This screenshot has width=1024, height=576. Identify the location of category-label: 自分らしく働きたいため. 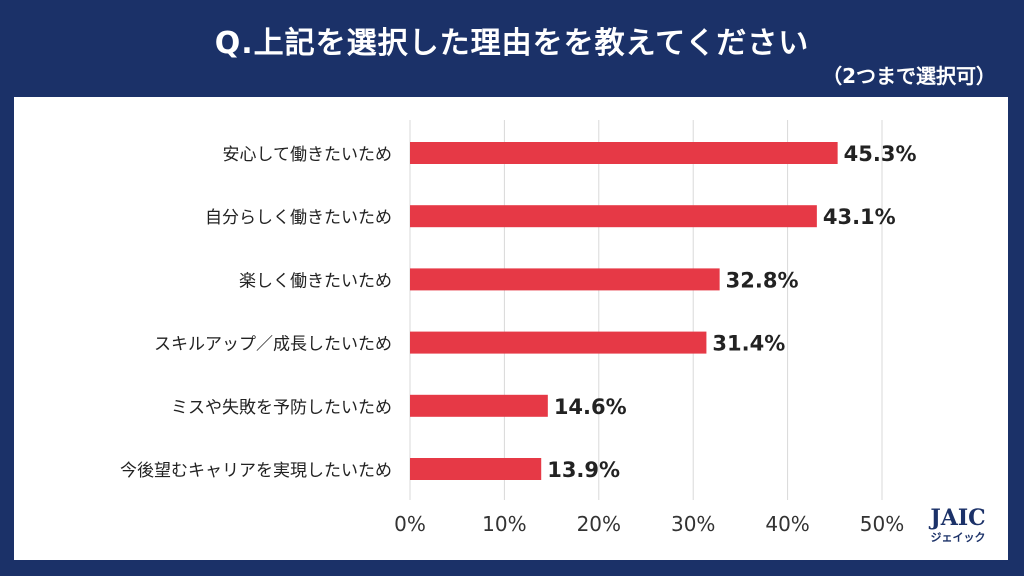
(298, 218).